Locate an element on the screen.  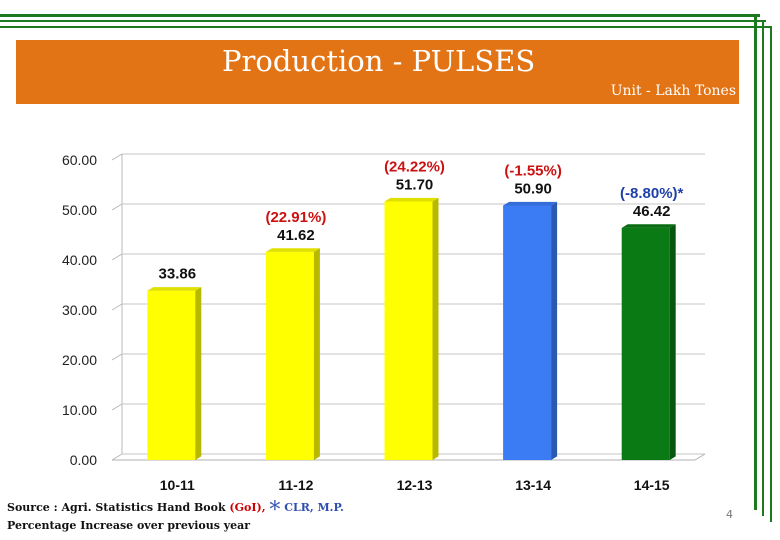
y-tick-label: 10.00 is located at coordinates (79, 410).